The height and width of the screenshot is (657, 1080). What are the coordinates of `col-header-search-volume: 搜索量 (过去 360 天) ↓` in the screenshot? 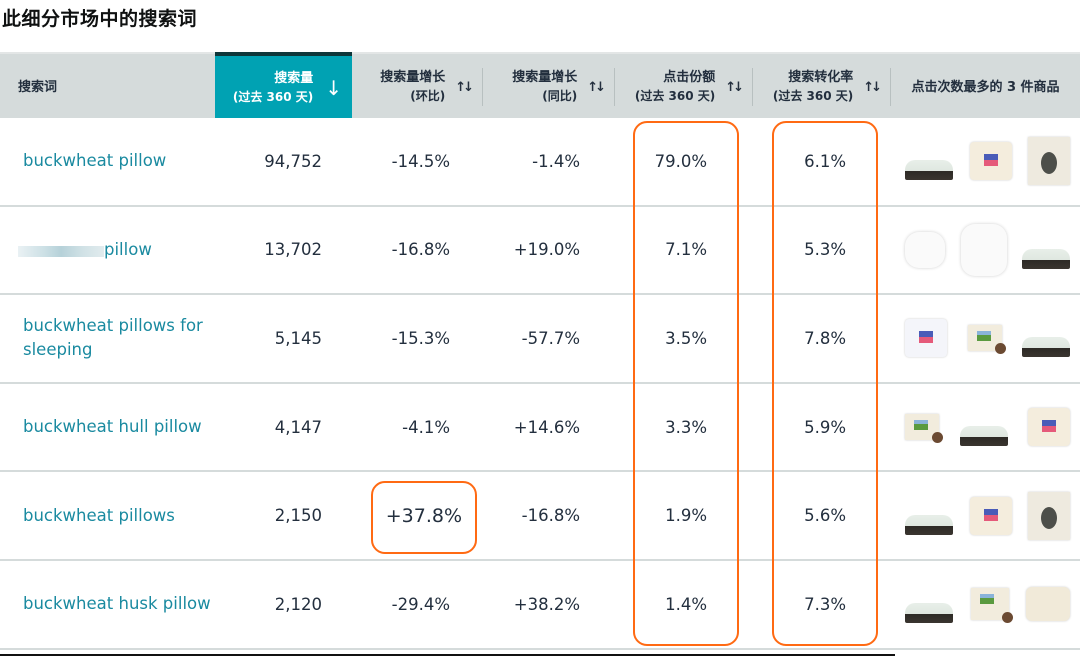 It's located at (283, 86).